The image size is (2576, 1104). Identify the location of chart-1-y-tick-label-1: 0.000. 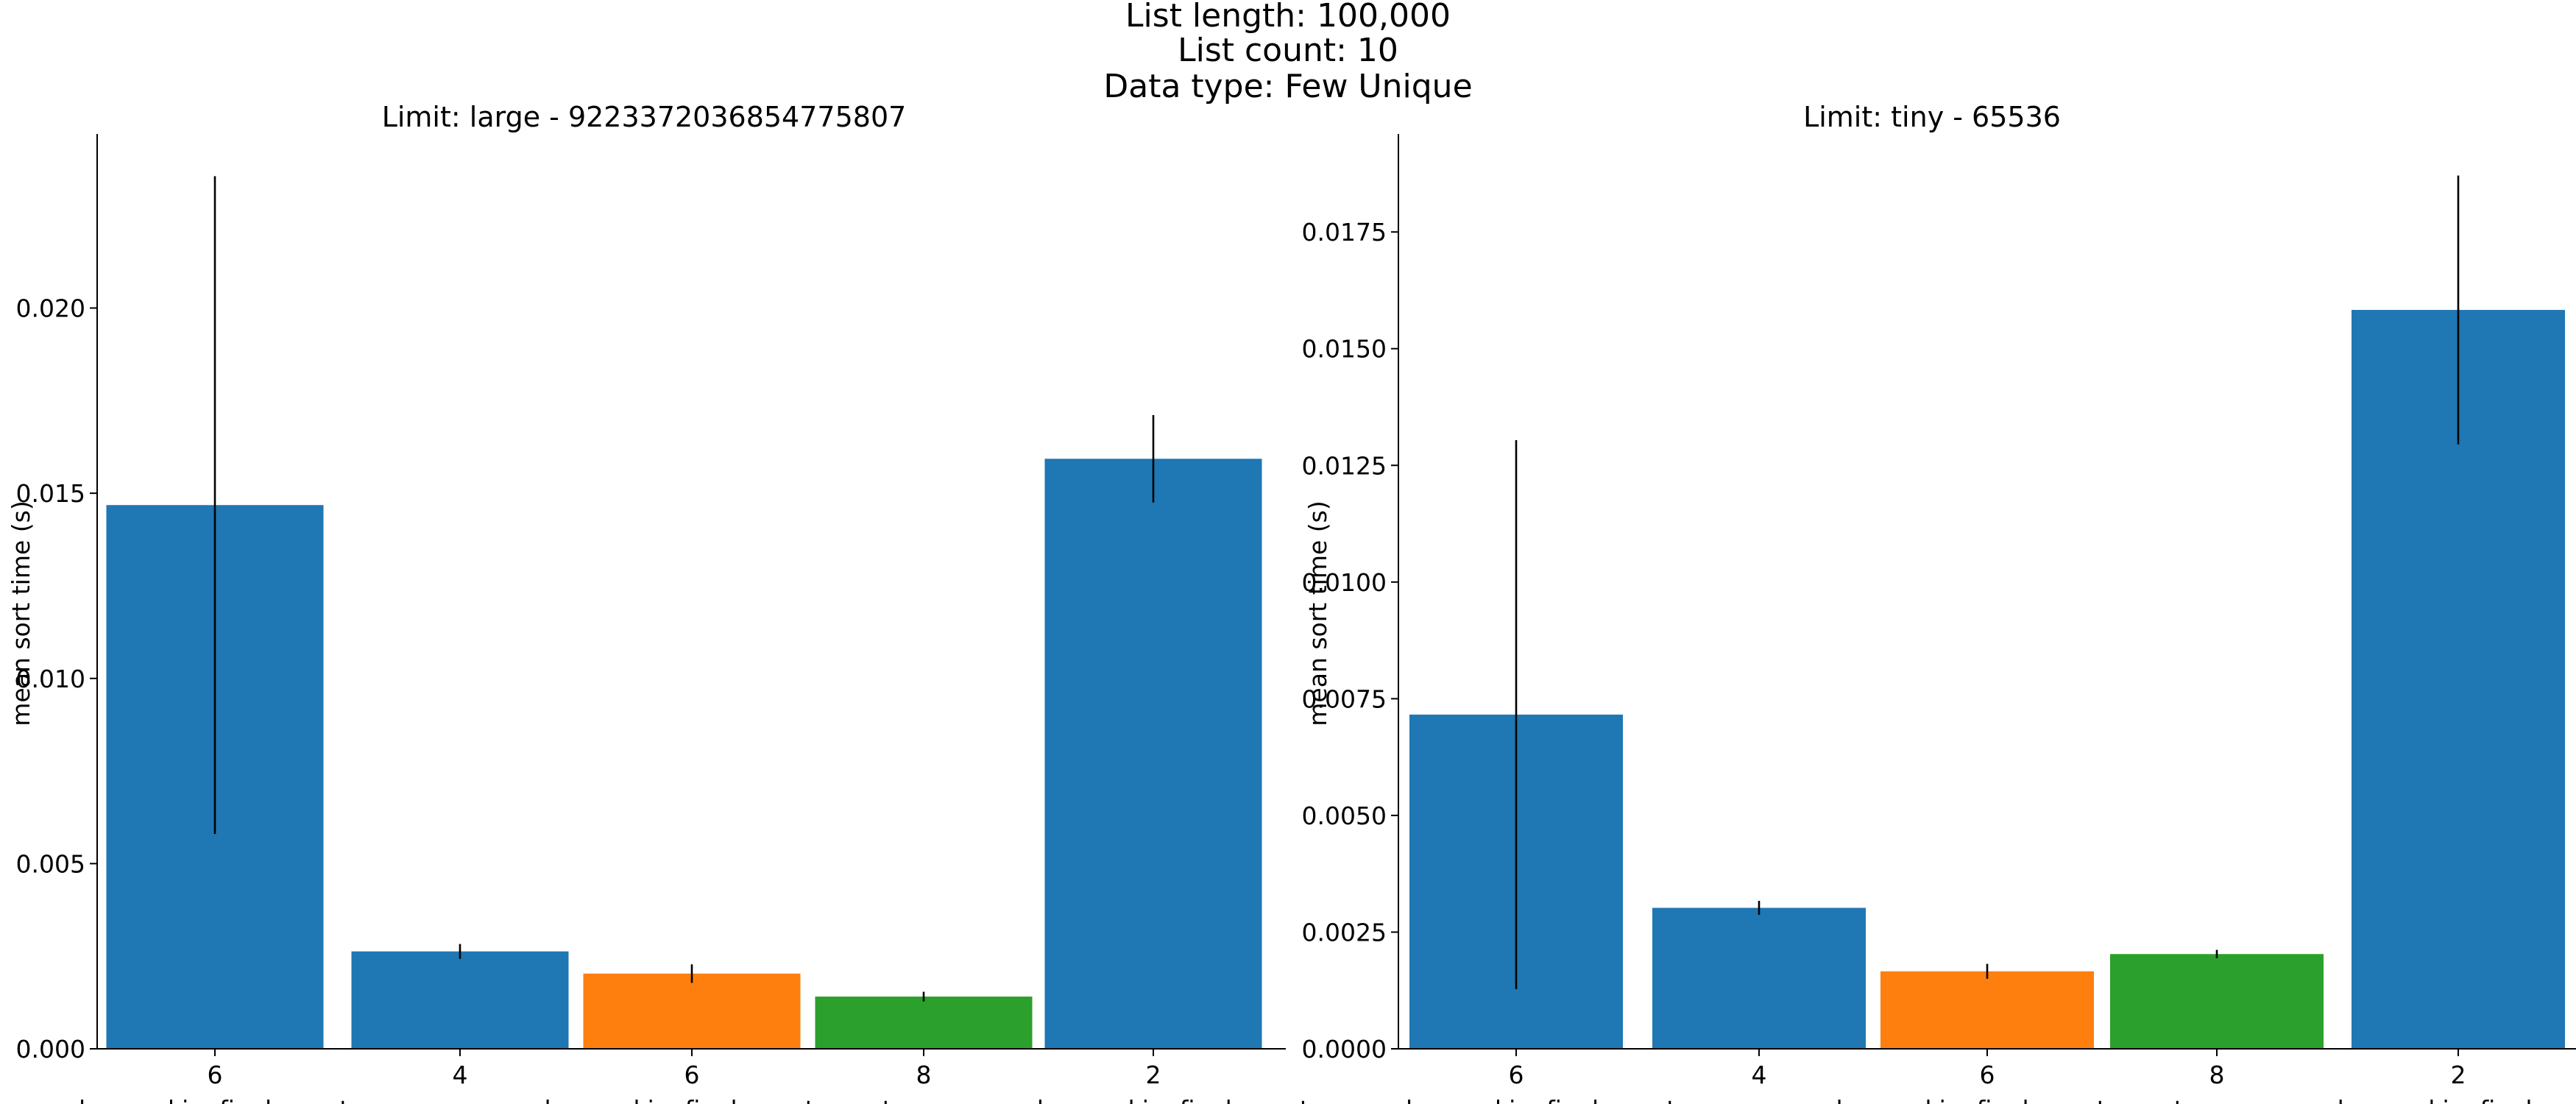
(50, 1049).